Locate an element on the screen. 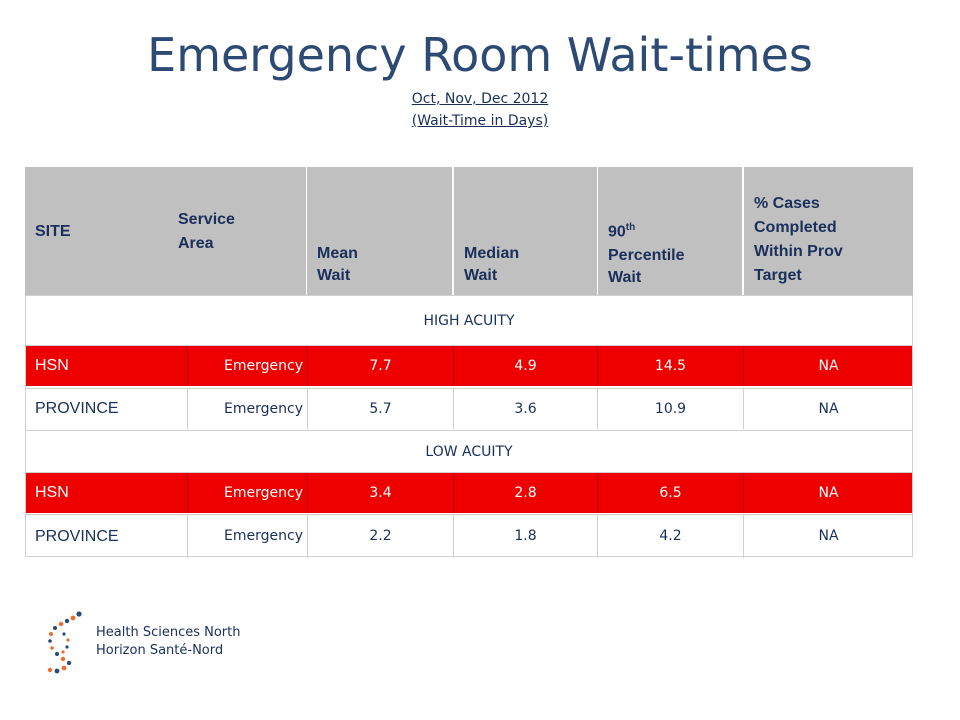  table-row: PROVINCE Emergency 5.7 3.6 10.9 NA is located at coordinates (469, 408).